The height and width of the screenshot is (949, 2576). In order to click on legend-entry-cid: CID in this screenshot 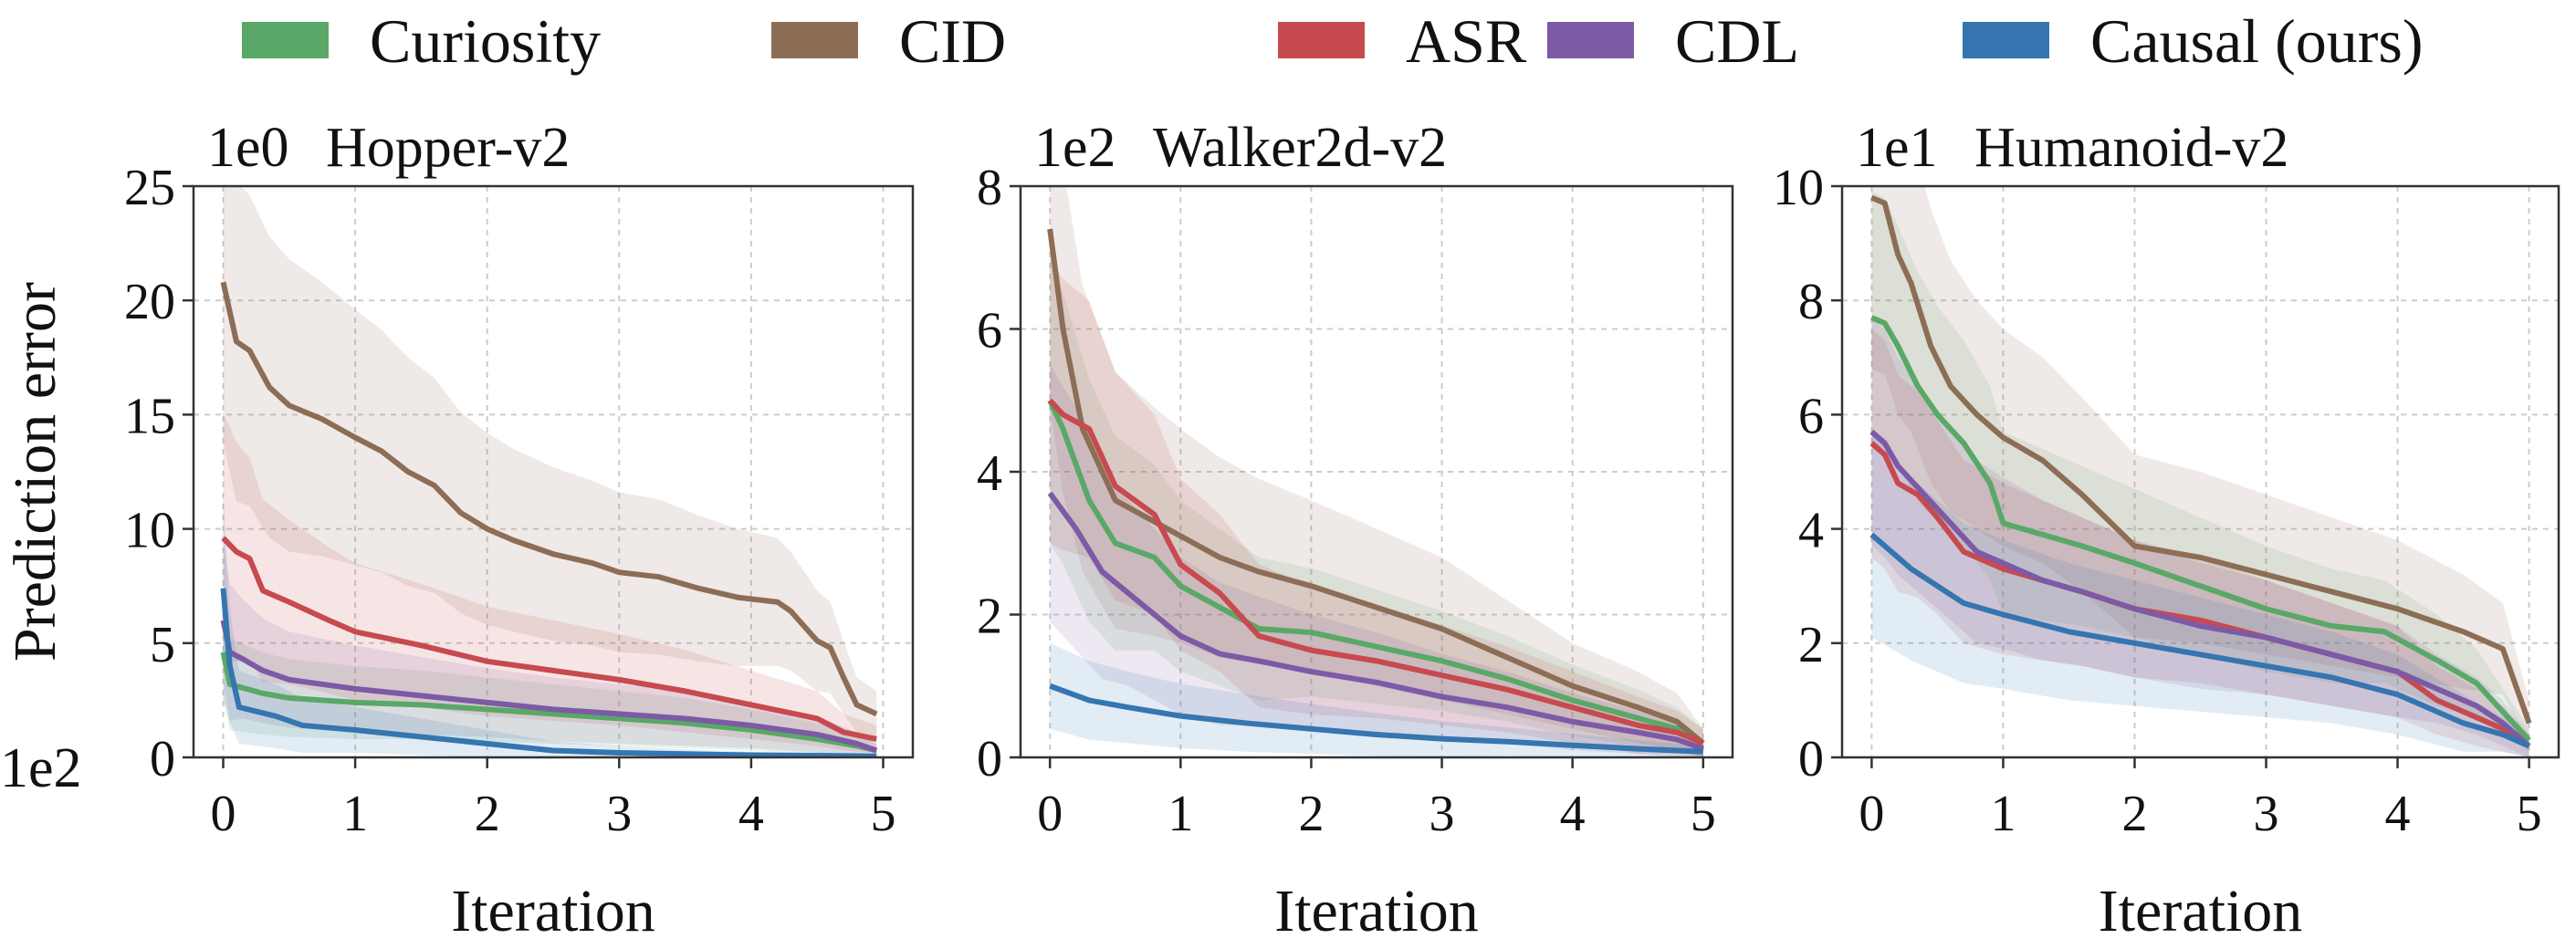, I will do `click(889, 41)`.